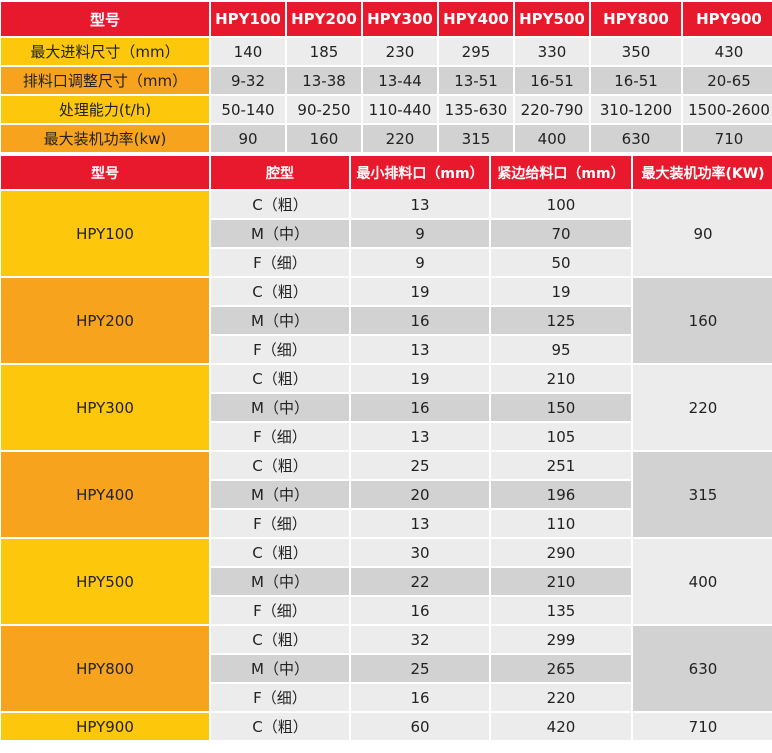 The height and width of the screenshot is (753, 772). I want to click on column-header: 型号, so click(105, 172).